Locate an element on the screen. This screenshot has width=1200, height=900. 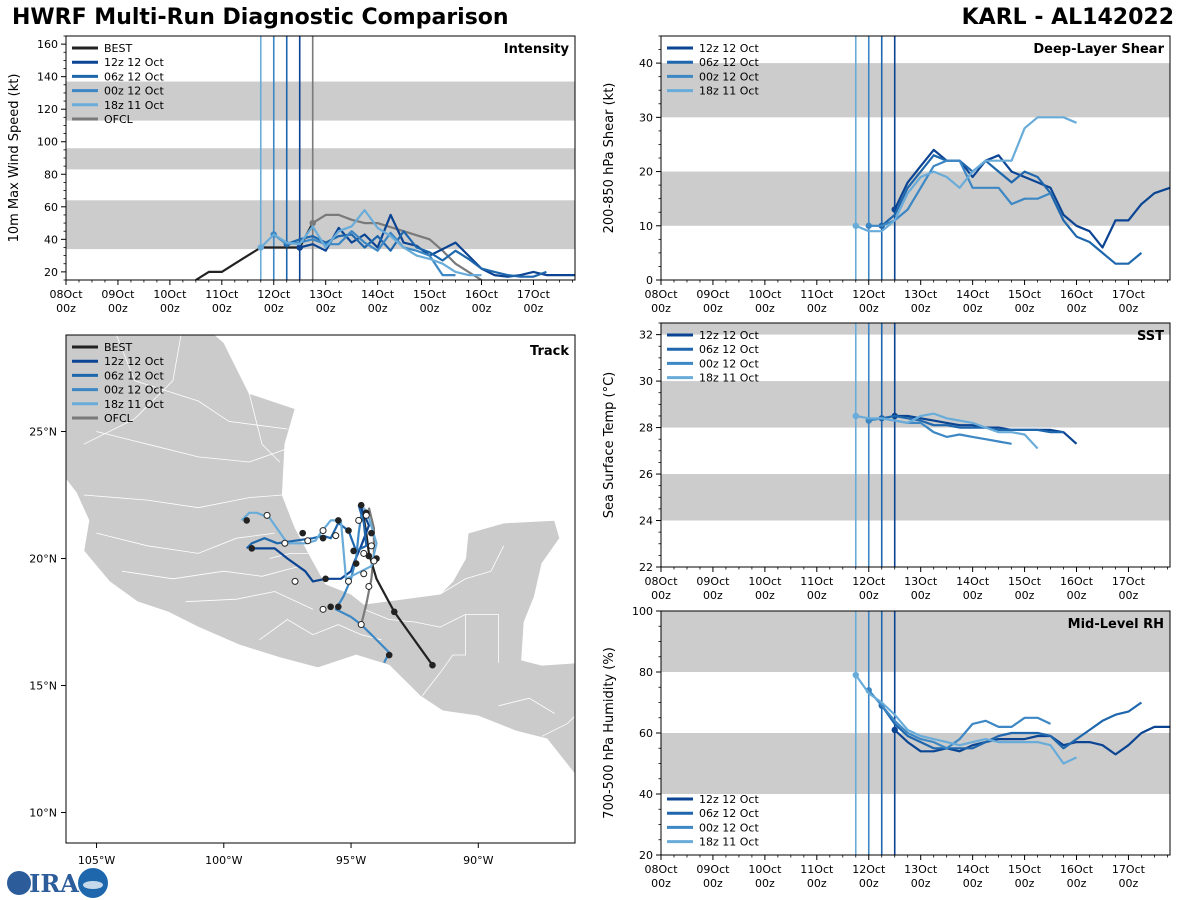
x-tick-label: 95°W is located at coordinates (351, 860).